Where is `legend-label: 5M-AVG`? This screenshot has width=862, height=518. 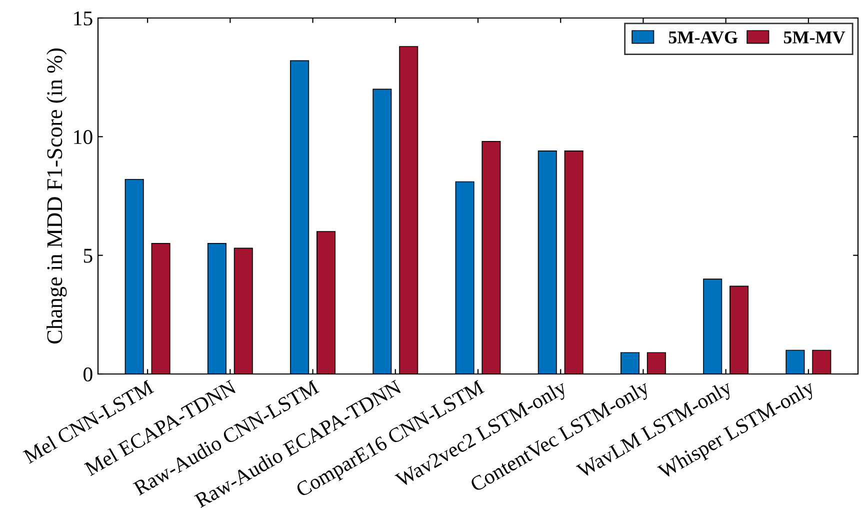
legend-label: 5M-AVG is located at coordinates (703, 37).